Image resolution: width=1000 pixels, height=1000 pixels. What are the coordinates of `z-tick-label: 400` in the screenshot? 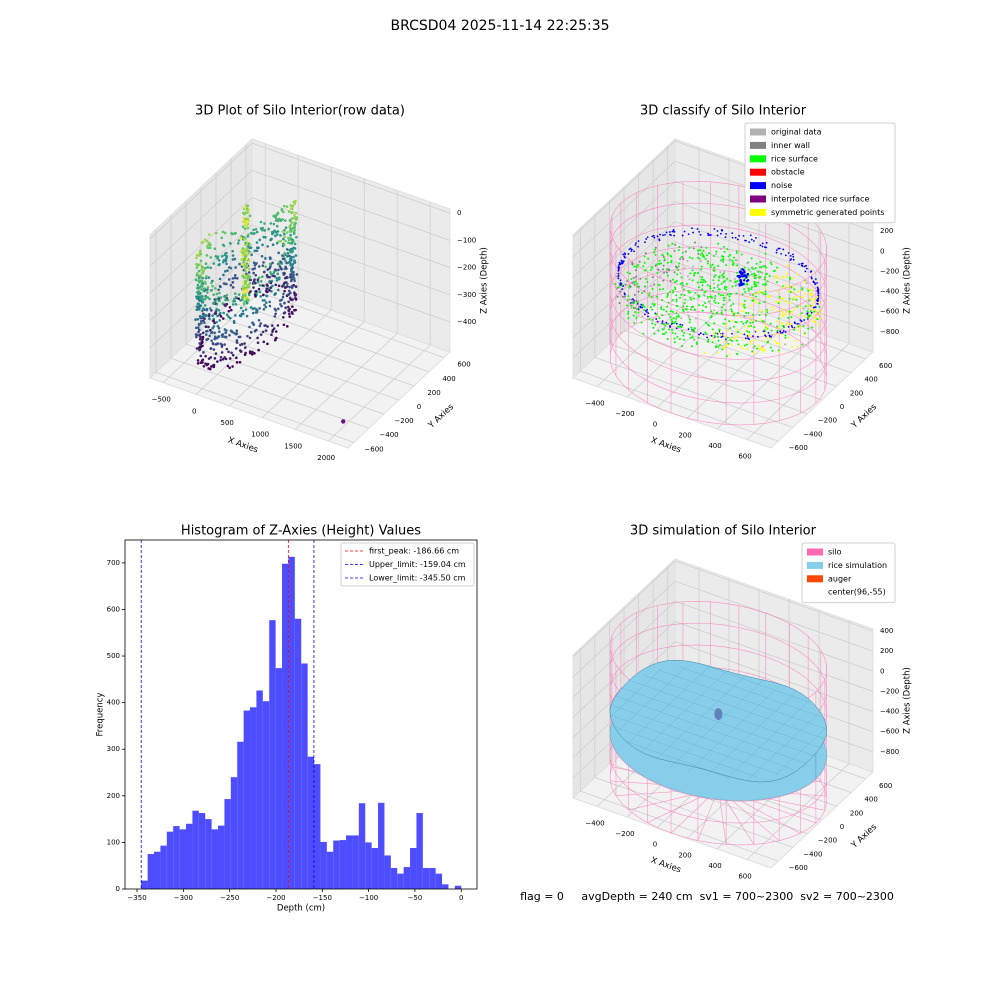 It's located at (886, 631).